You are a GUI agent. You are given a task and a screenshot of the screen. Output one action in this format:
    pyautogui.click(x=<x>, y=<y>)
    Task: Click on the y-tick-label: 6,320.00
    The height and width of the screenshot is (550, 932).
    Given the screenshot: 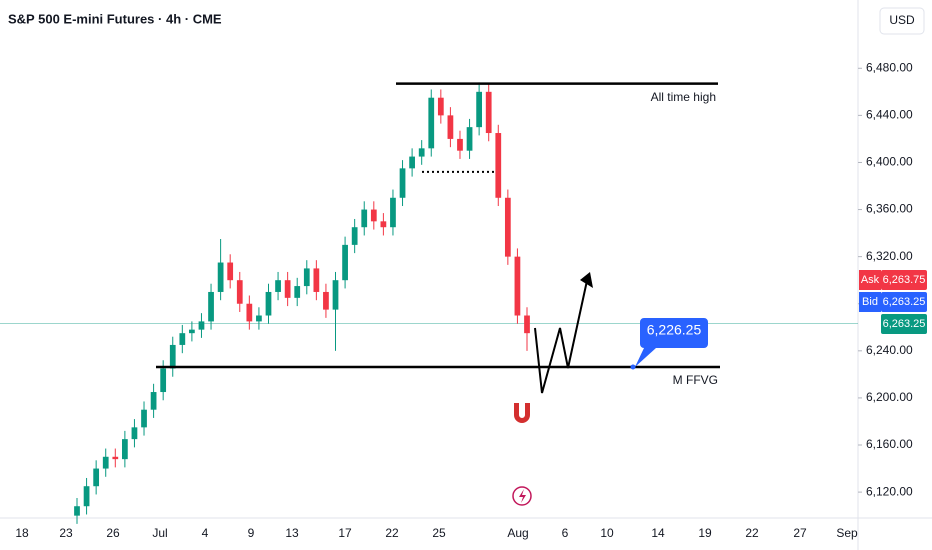 What is the action you would take?
    pyautogui.click(x=889, y=256)
    